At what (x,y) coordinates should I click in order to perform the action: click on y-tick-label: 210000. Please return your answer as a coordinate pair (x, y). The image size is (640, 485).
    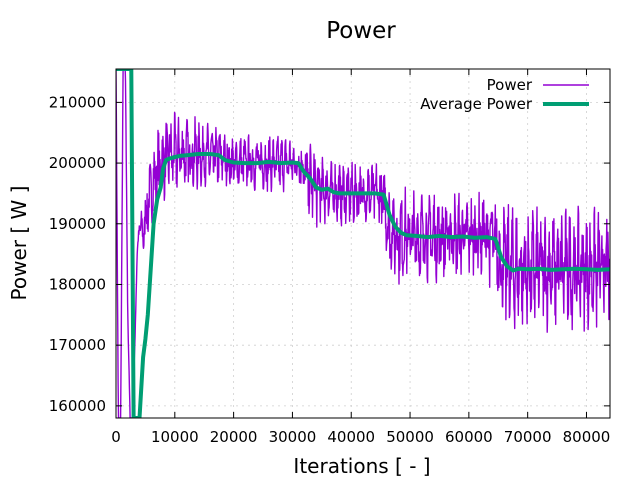
    Looking at the image, I should click on (77, 102).